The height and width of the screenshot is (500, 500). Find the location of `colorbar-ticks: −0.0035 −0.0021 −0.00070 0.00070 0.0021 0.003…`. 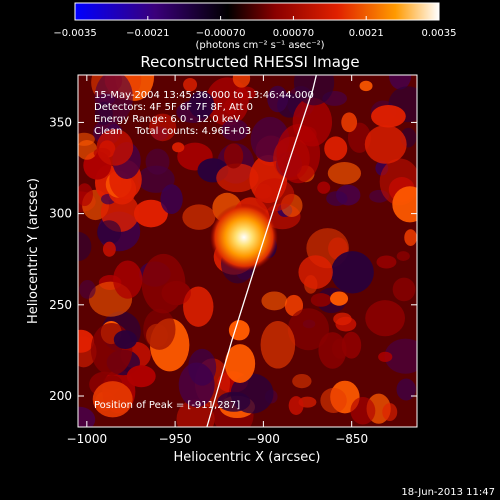

colorbar-ticks: −0.0035 −0.0021 −0.00070 0.00070 0.0021 0.003… is located at coordinates (255, 27).